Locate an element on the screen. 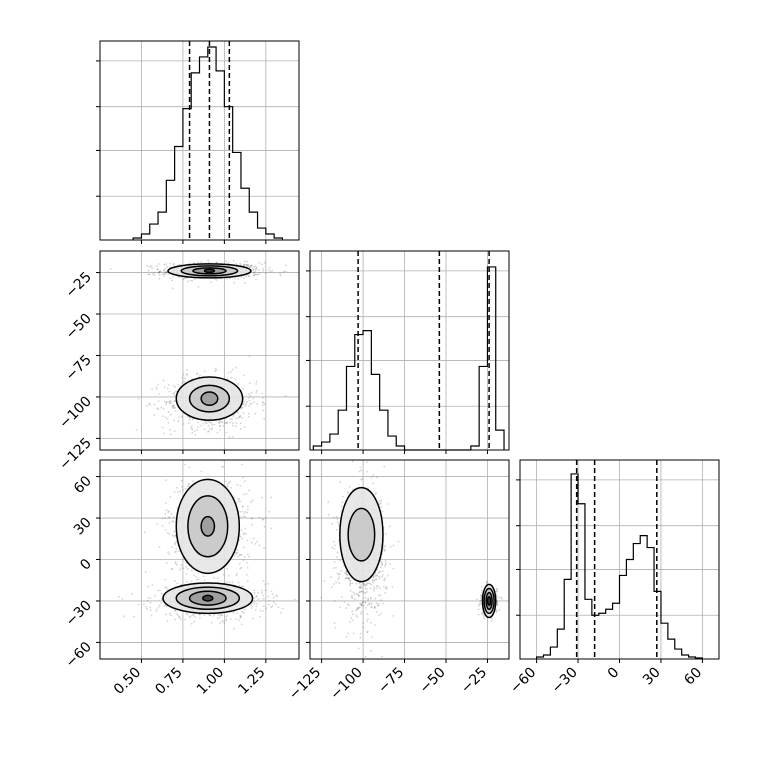  x-tick-label: 0 is located at coordinates (614, 674).